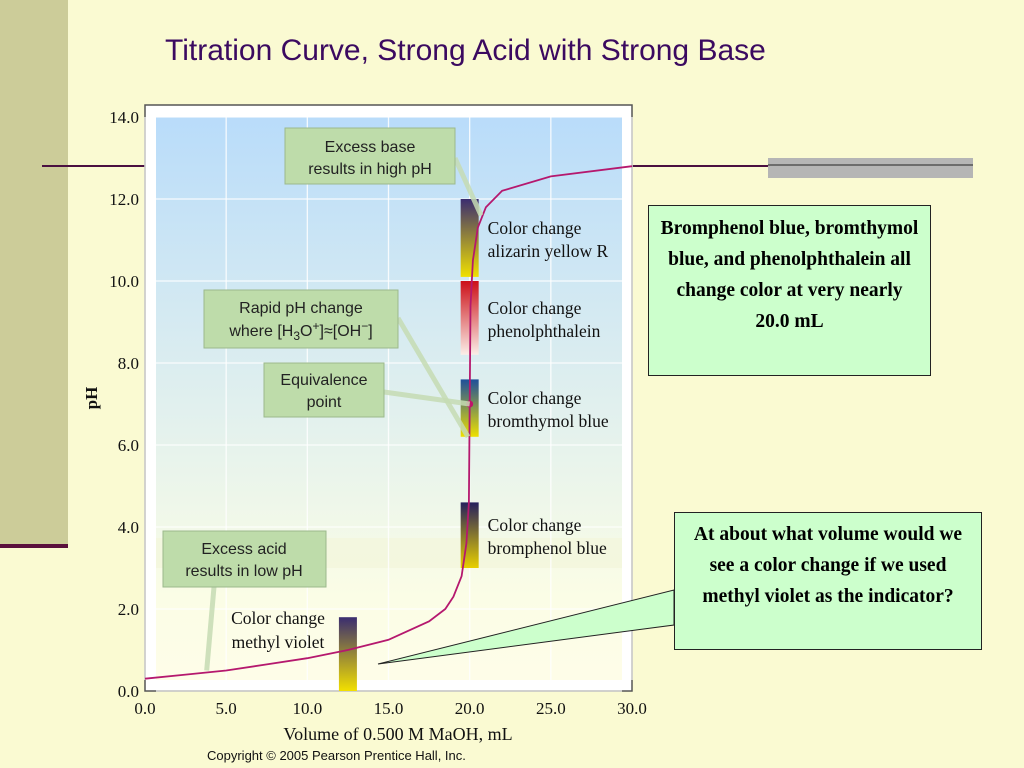 This screenshot has height=768, width=1024. I want to click on left-decor-band, so click(34, 273).